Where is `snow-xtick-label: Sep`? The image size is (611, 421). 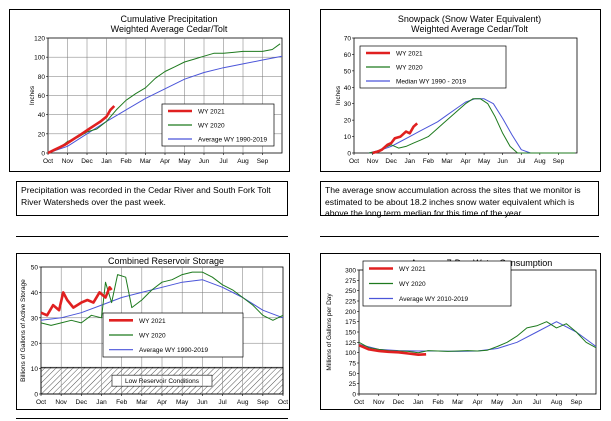 snow-xtick-label: Sep is located at coordinates (559, 161).